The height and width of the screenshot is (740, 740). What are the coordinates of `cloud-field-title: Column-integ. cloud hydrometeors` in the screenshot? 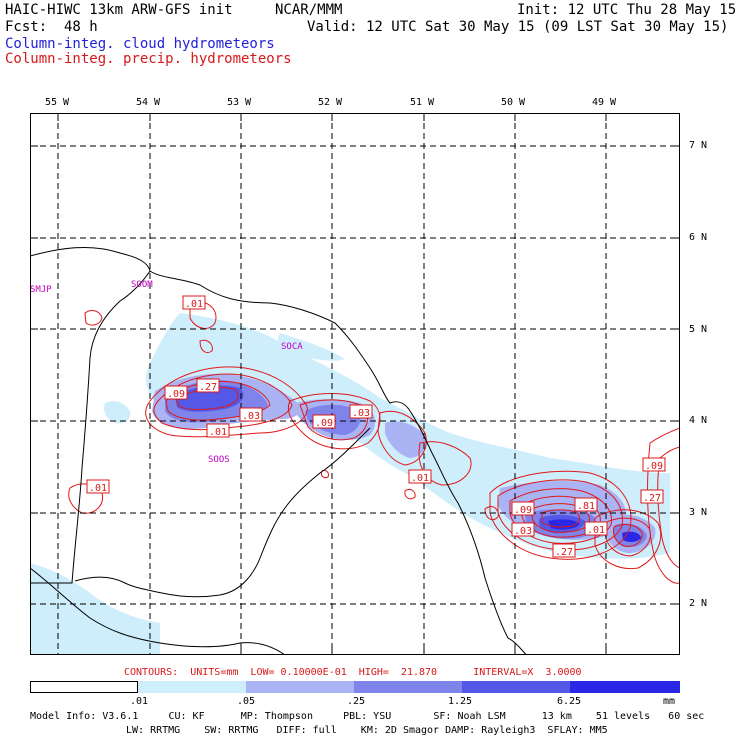 It's located at (140, 44).